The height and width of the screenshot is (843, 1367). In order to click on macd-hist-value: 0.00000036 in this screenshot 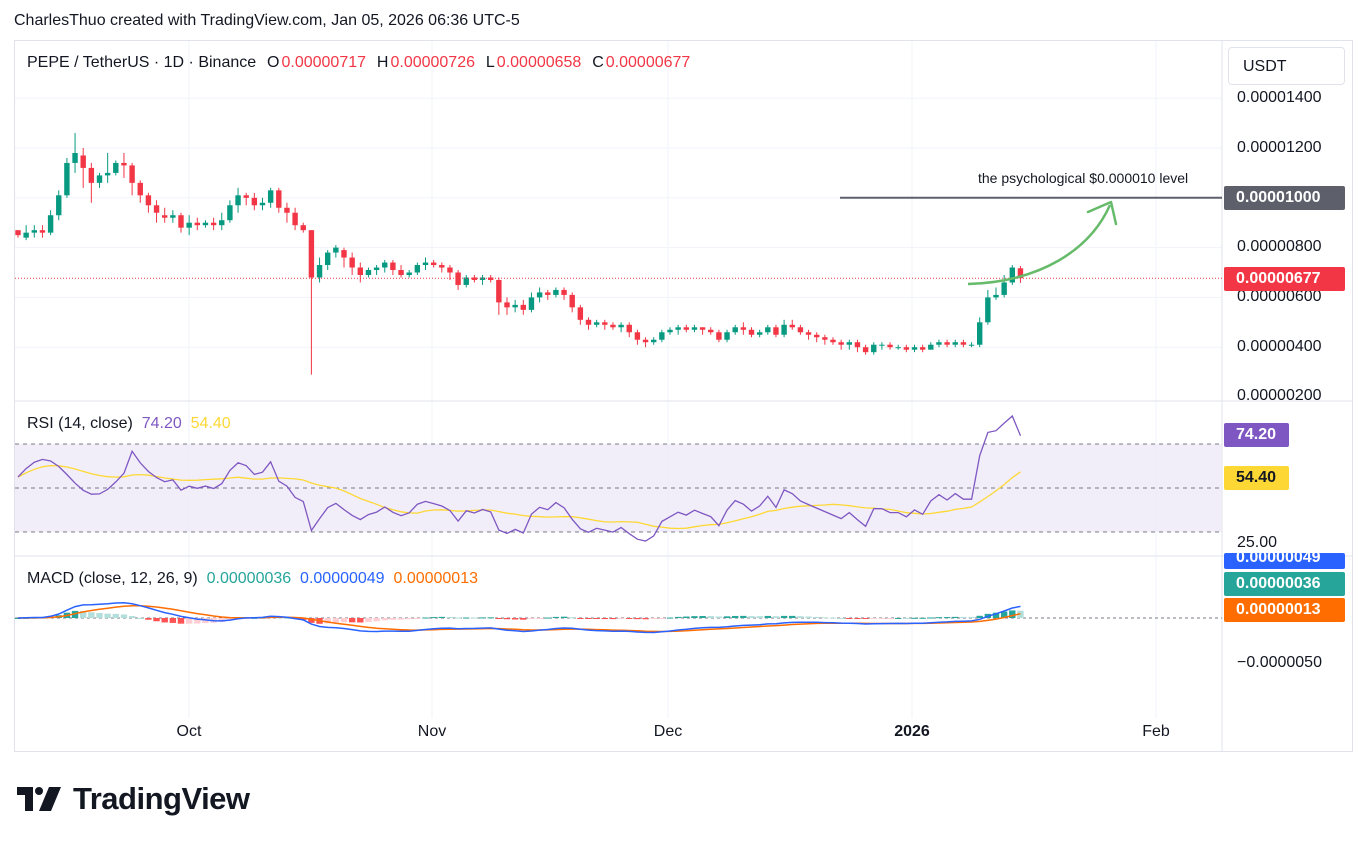, I will do `click(249, 578)`.